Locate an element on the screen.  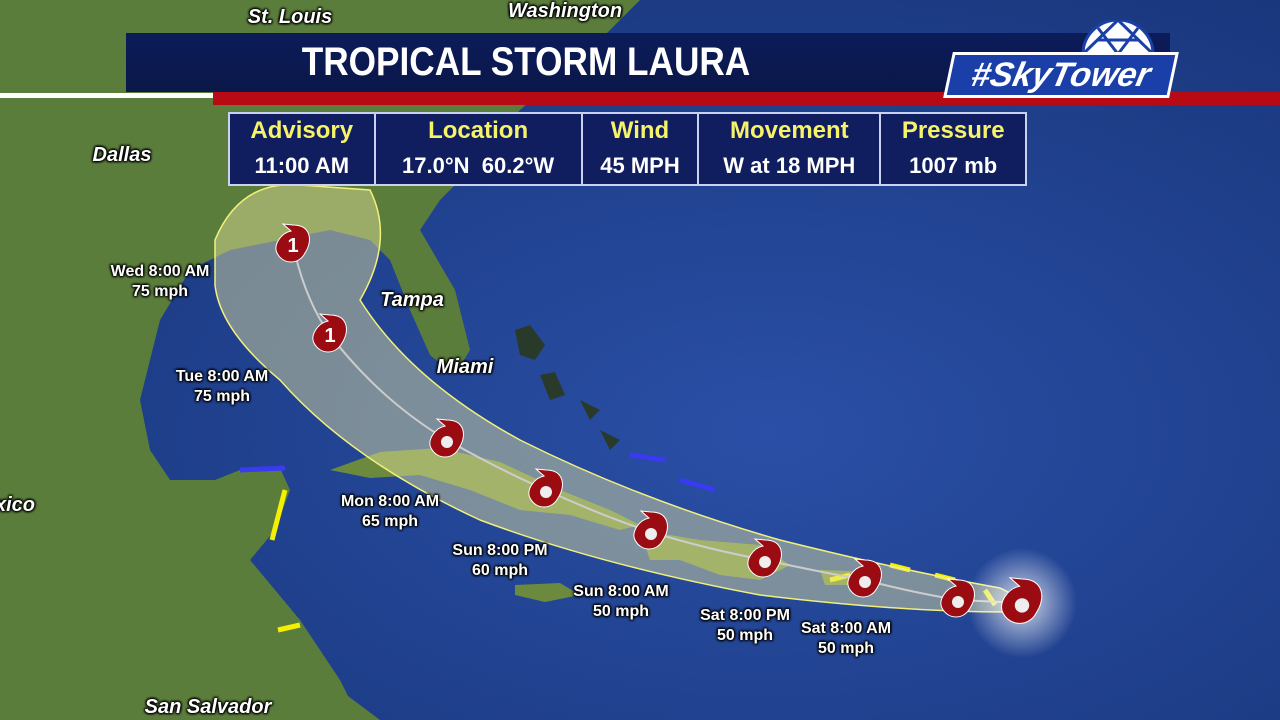
wind-header: Wind is located at coordinates (639, 130).